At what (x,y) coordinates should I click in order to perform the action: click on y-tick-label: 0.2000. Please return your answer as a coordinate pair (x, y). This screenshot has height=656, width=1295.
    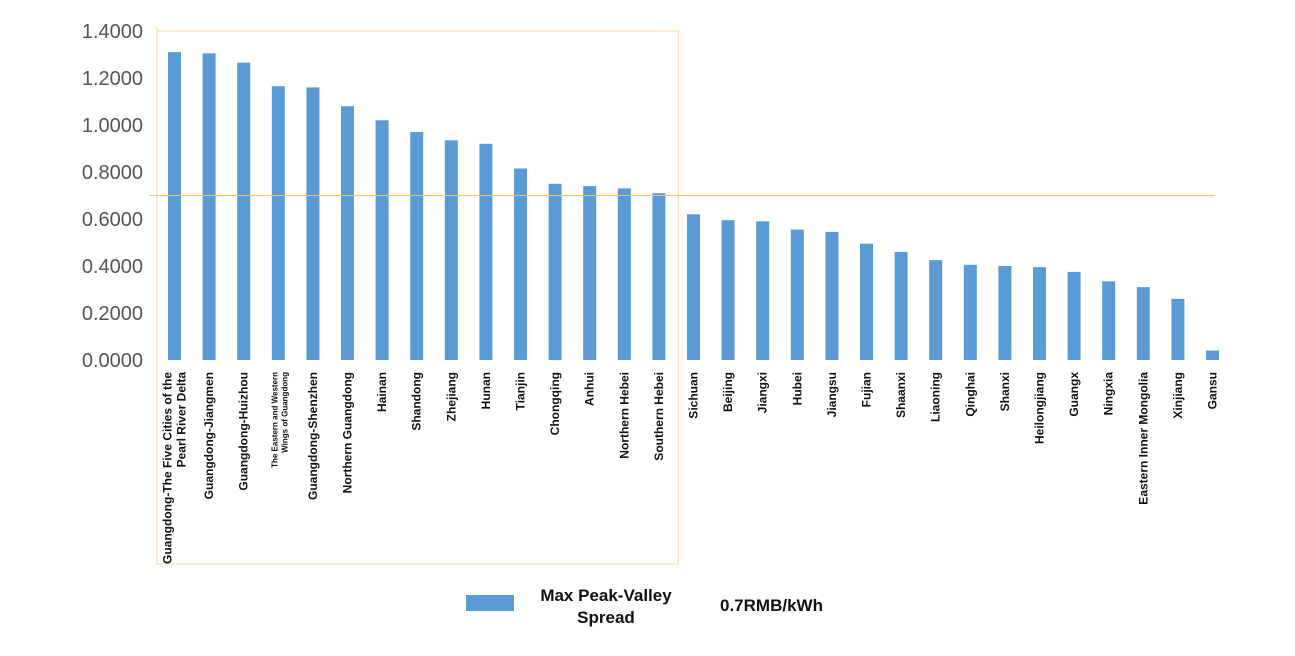
    Looking at the image, I should click on (112, 314).